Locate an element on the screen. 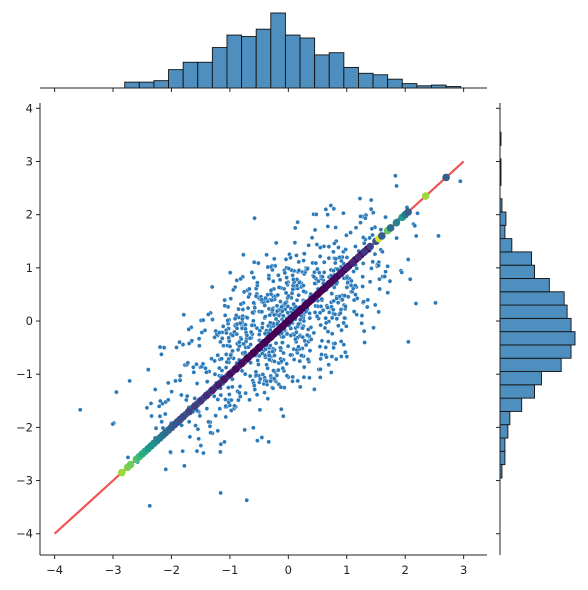 The width and height of the screenshot is (588, 590). y-tick-label: −4 is located at coordinates (24, 534).